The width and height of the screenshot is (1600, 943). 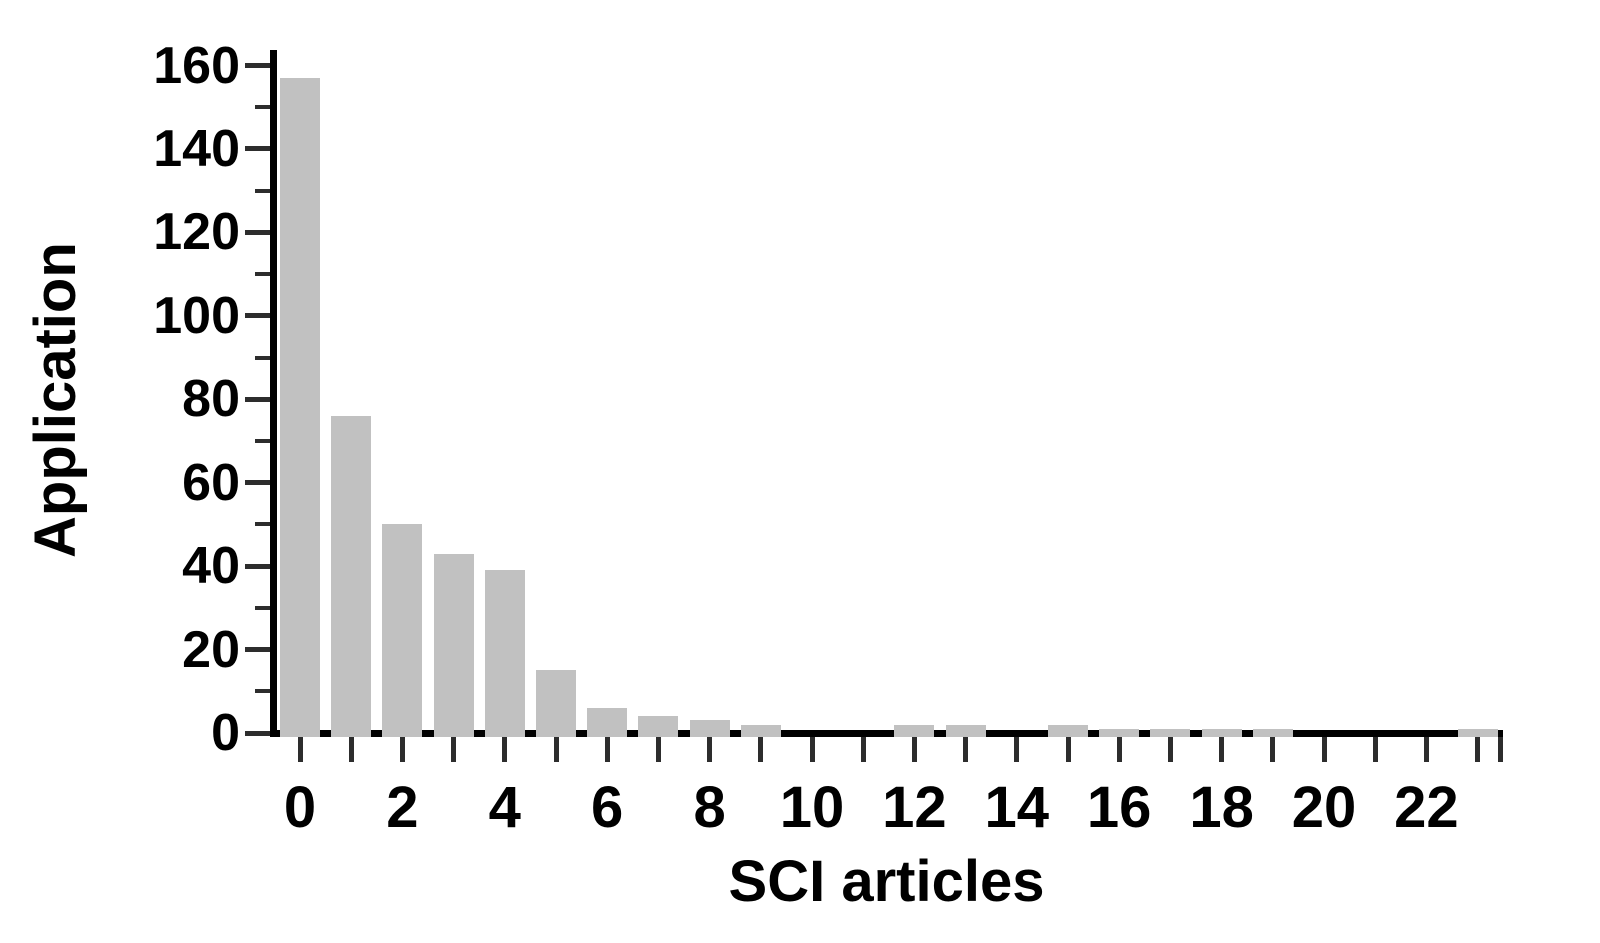 I want to click on x-tick-label-4: 4, so click(x=504, y=807).